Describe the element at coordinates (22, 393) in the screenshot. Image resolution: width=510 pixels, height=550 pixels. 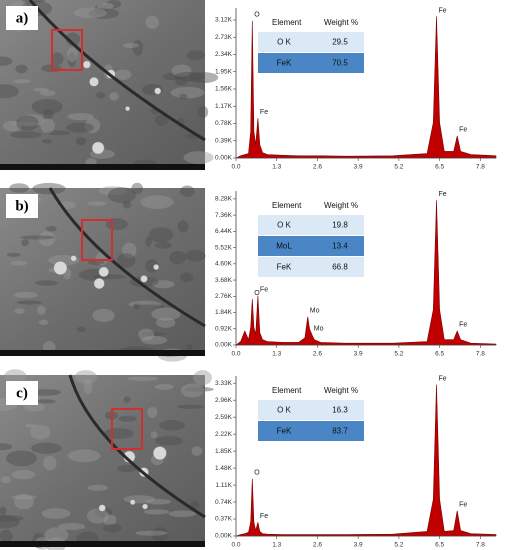
I see `panel-label: c)` at that location.